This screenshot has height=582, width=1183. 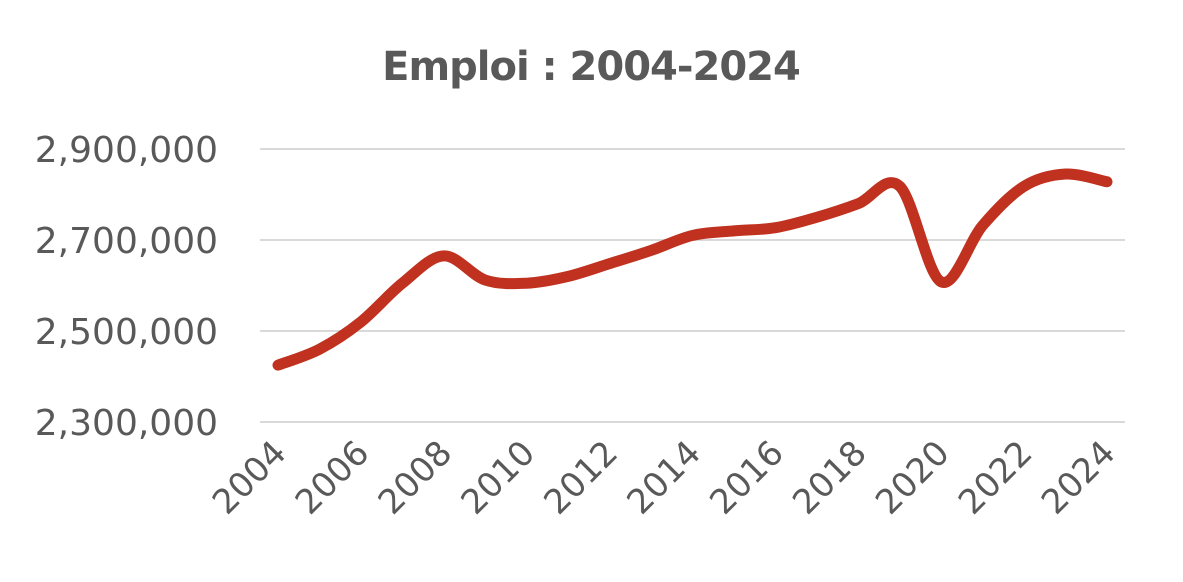 What do you see at coordinates (415, 477) in the screenshot?
I see `x-tick-label: 2008` at bounding box center [415, 477].